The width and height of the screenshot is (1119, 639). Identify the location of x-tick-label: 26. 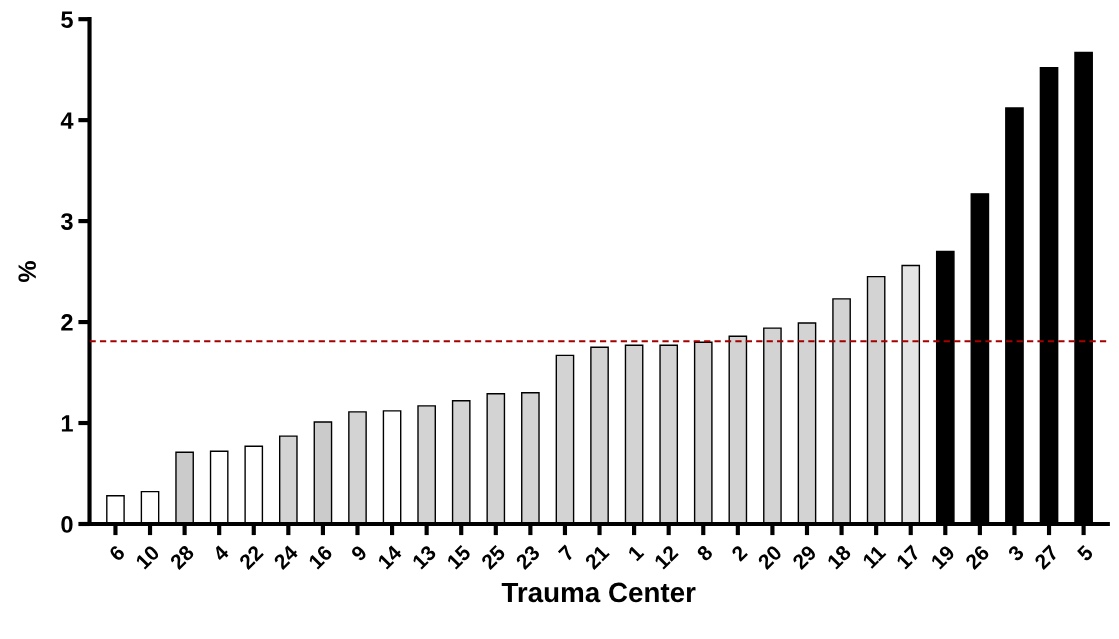
(977, 557).